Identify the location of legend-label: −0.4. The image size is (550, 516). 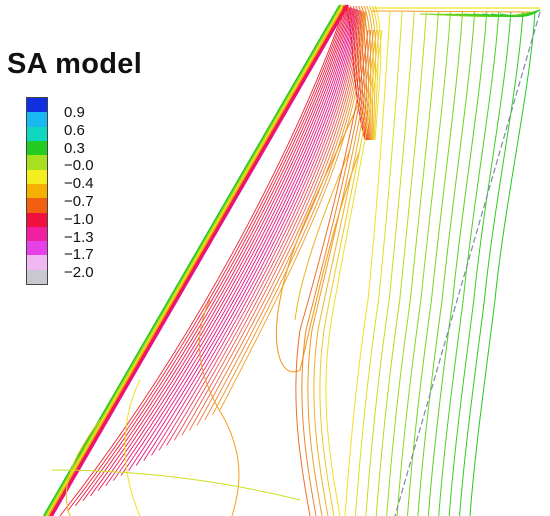
(79, 184).